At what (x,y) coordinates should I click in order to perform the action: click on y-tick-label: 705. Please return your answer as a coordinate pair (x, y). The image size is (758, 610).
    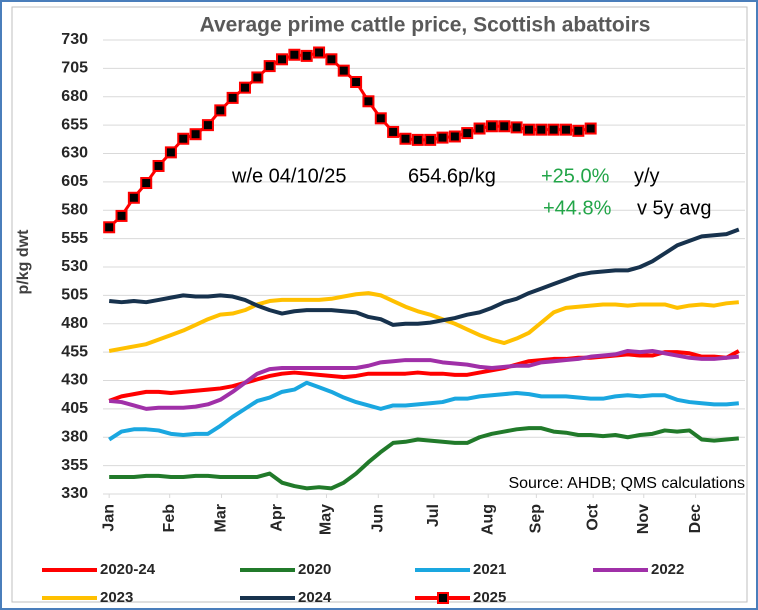
    Looking at the image, I should click on (74, 68).